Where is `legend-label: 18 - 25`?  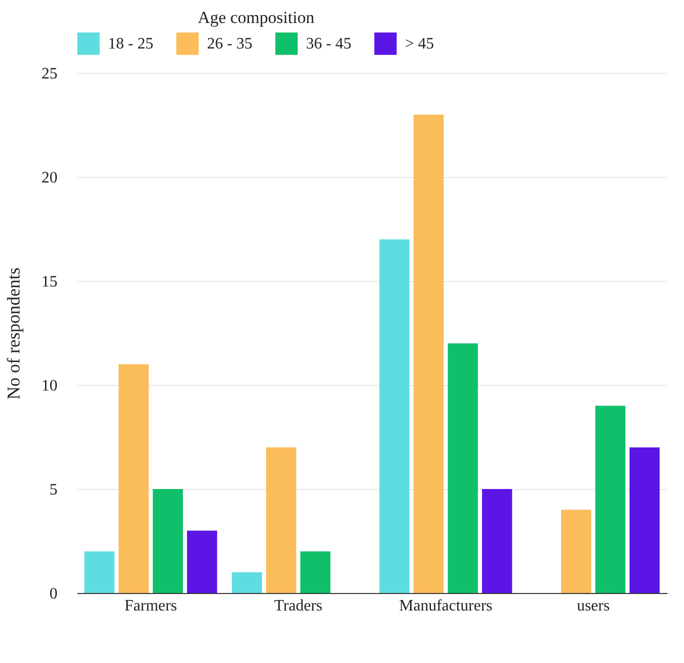
legend-label: 18 - 25 is located at coordinates (131, 44).